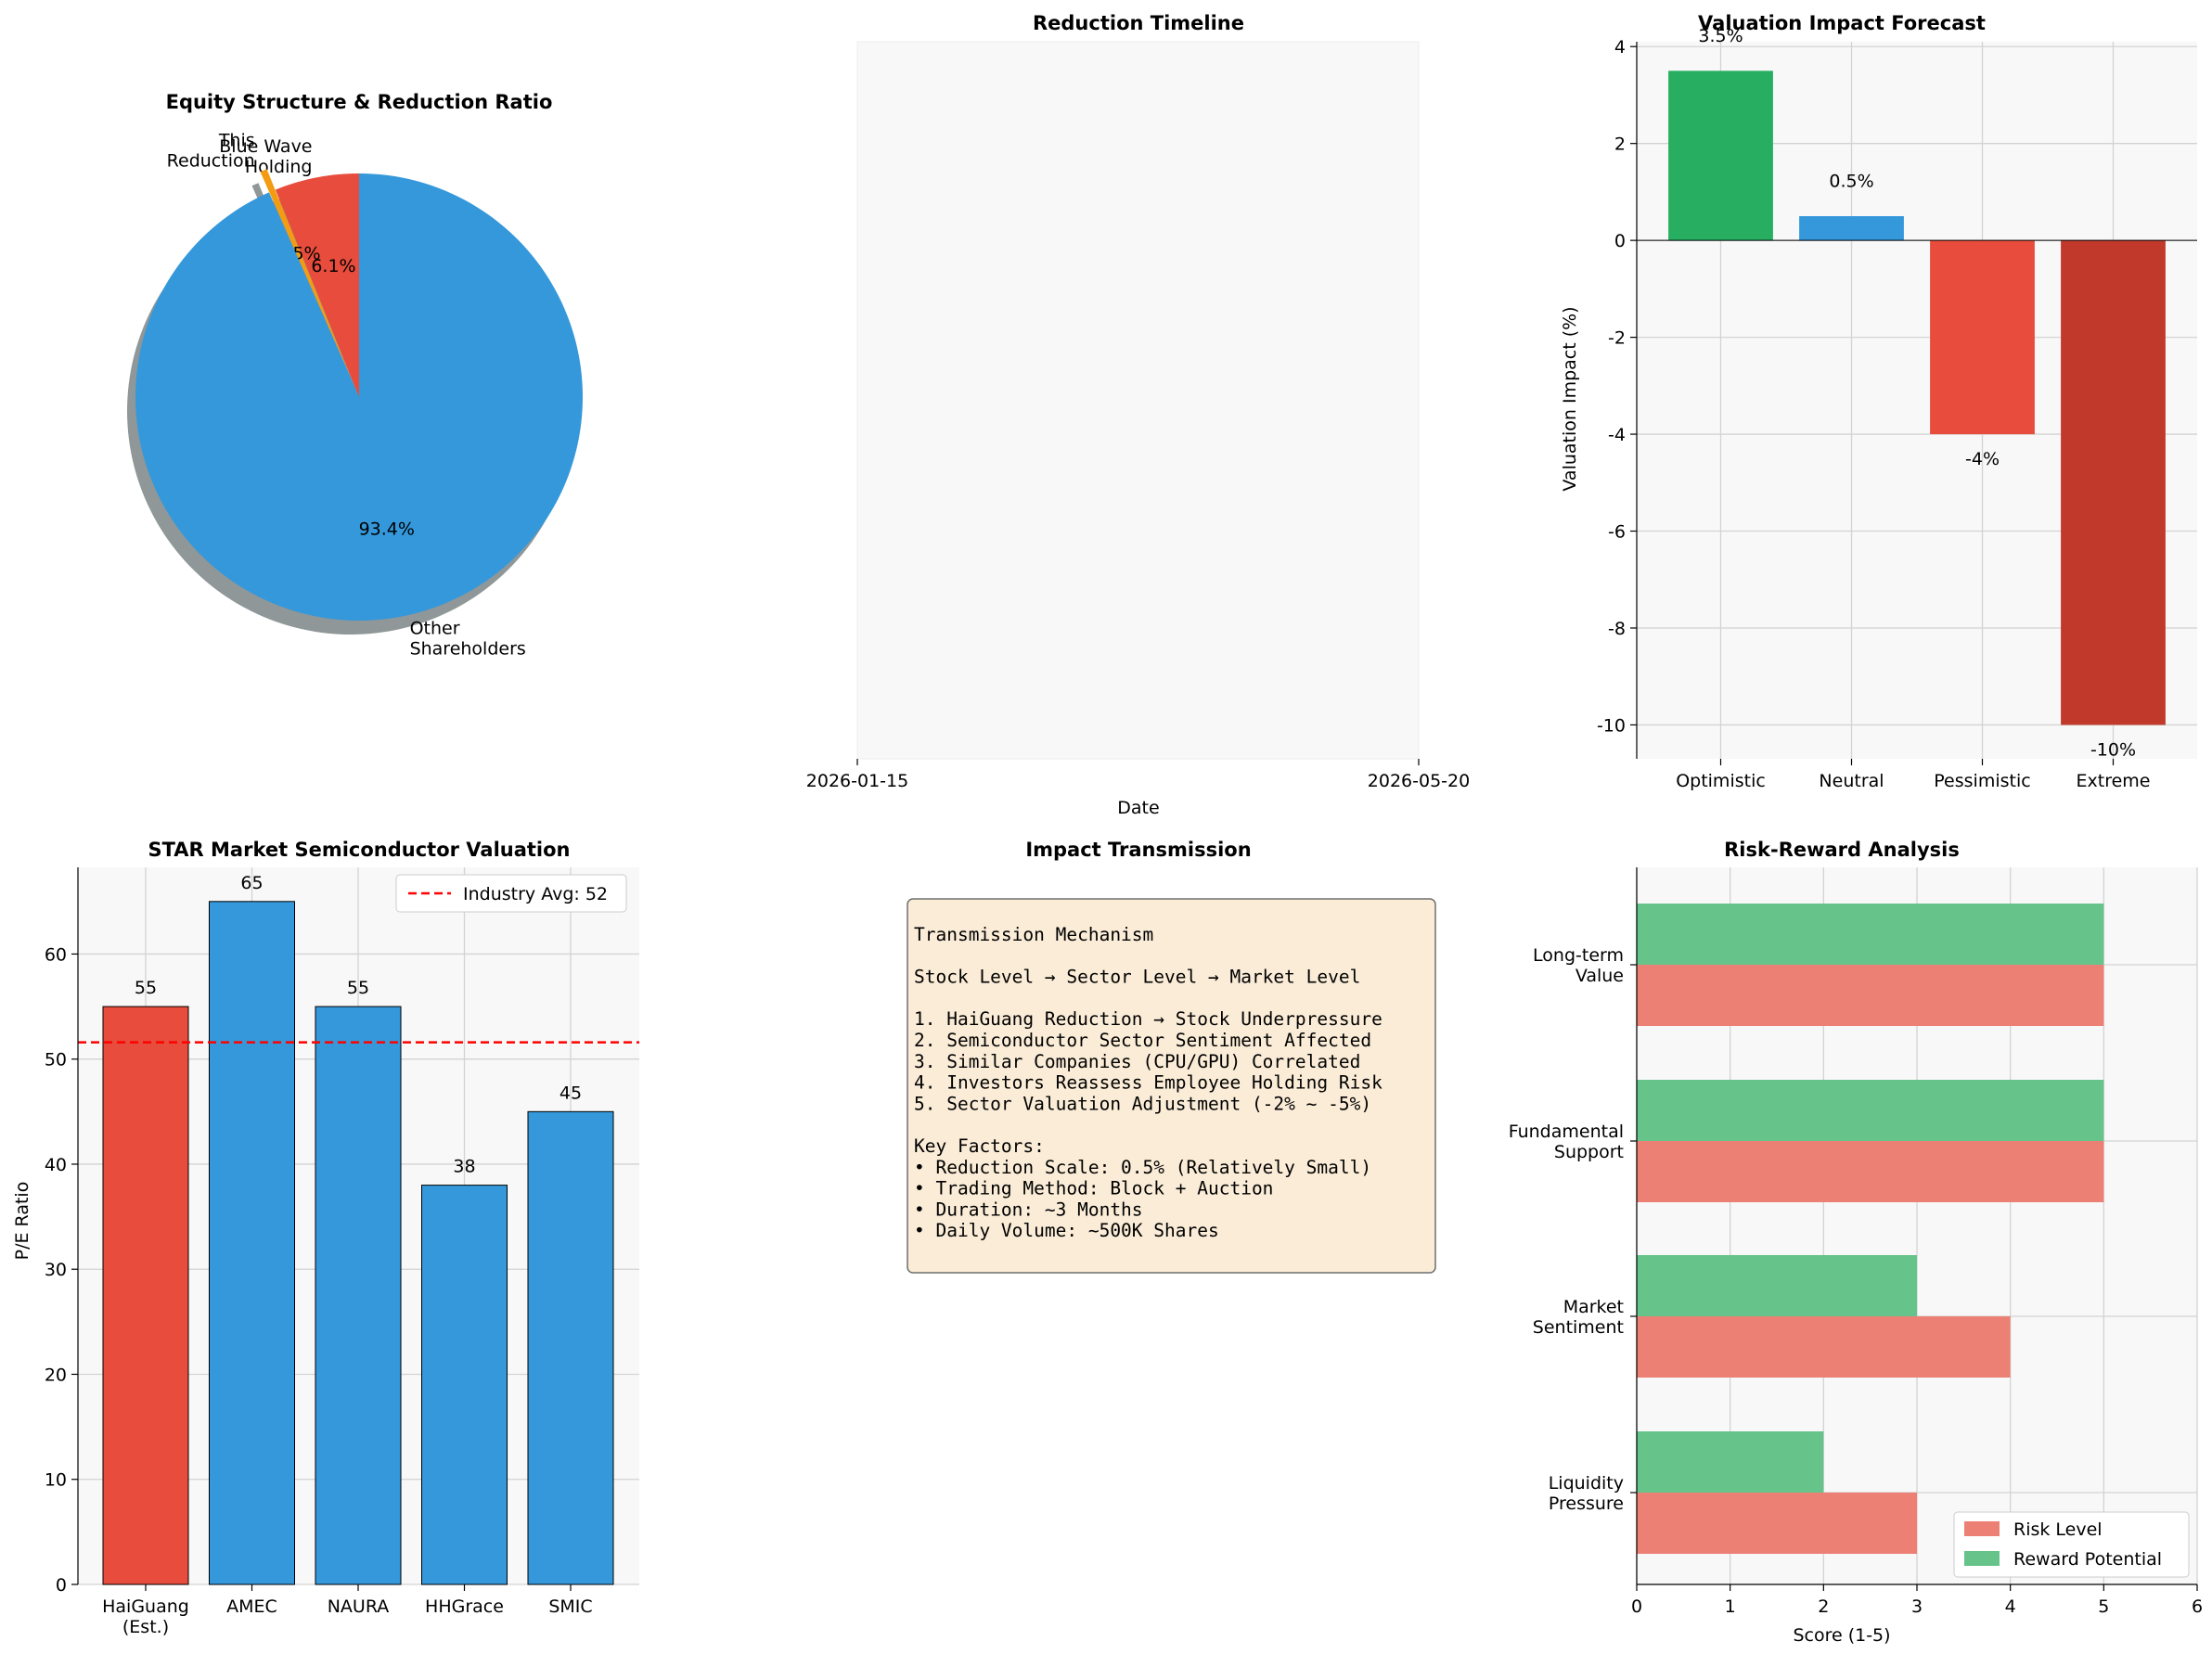 The height and width of the screenshot is (1654, 2212). What do you see at coordinates (1611, 725) in the screenshot?
I see `impact-ytick-label: -10` at bounding box center [1611, 725].